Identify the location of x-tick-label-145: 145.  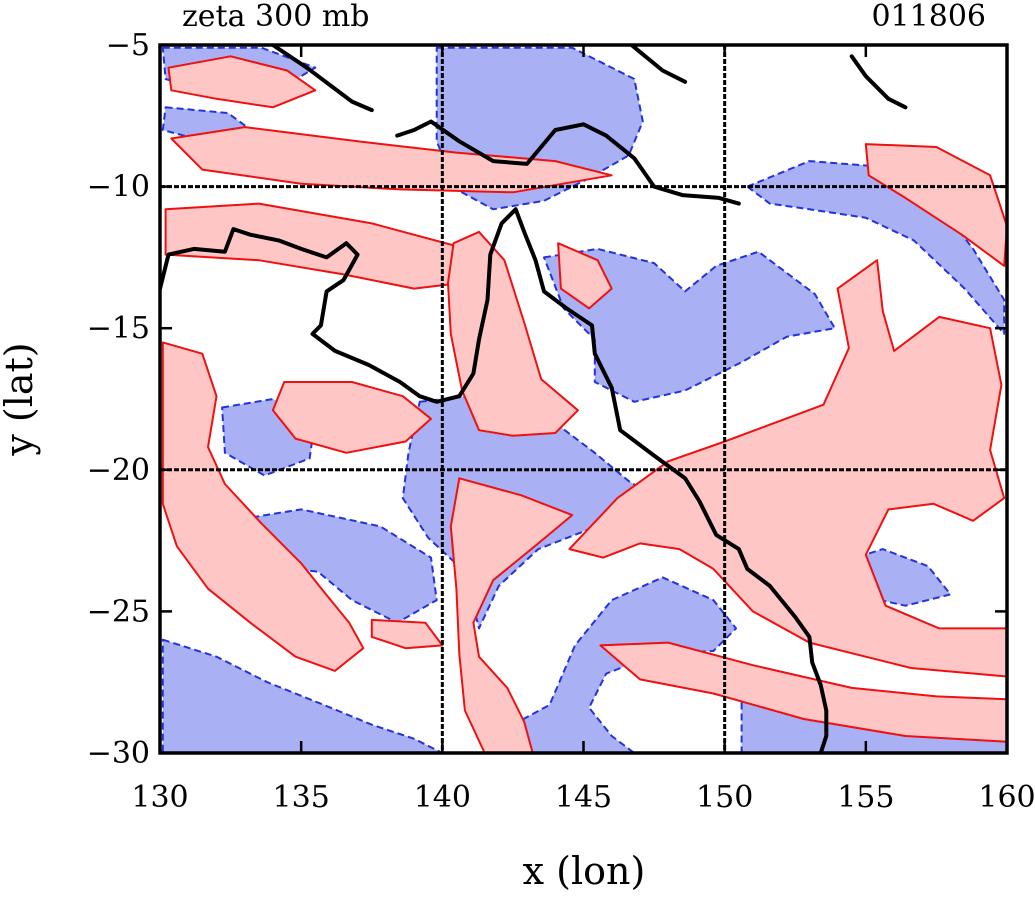
(583, 797).